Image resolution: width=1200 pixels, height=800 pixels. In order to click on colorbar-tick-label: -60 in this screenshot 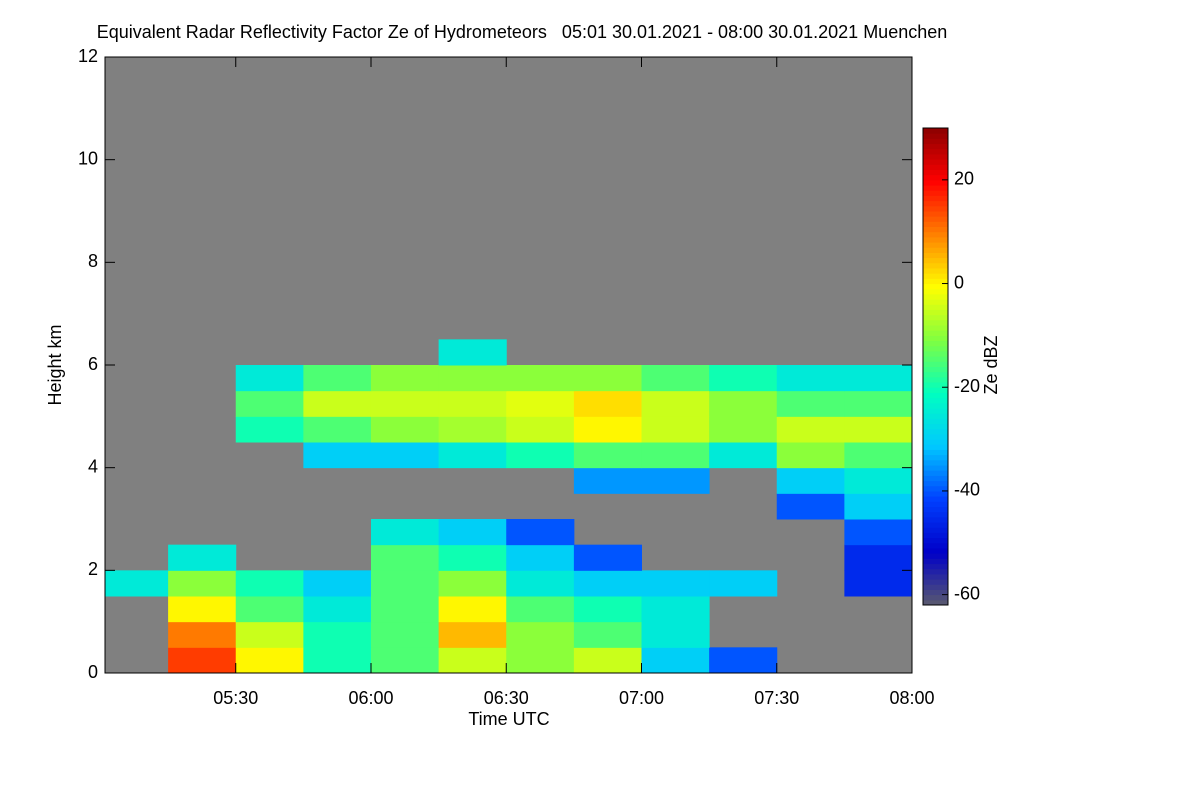, I will do `click(967, 593)`.